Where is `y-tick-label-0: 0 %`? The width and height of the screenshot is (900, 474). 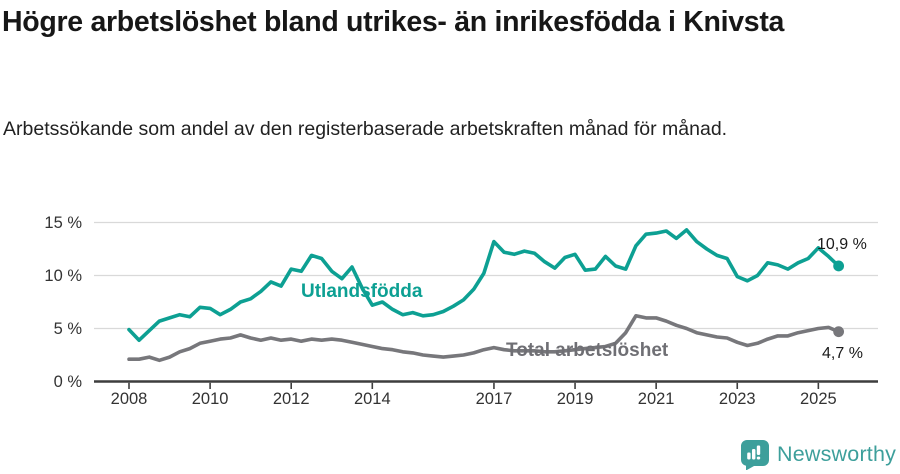 y-tick-label-0: 0 % is located at coordinates (68, 382).